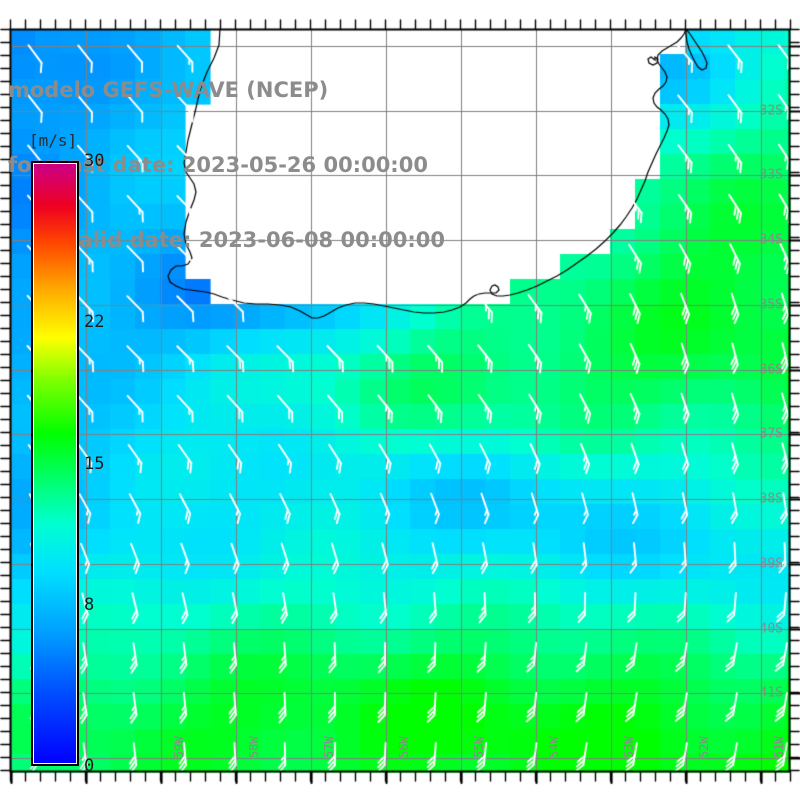  Describe the element at coordinates (329, 747) in the screenshot. I see `lon-label-57W: 57W` at that location.